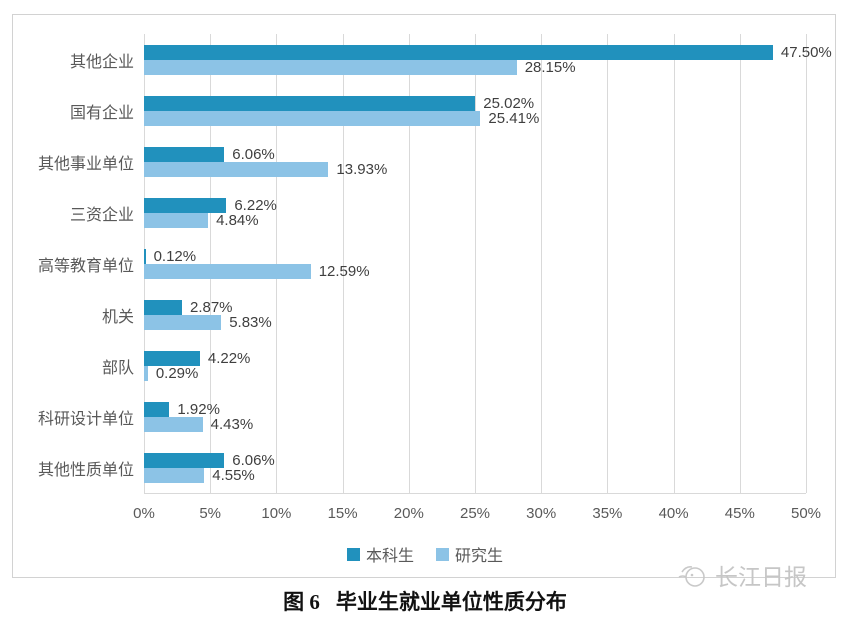 Image resolution: width=850 pixels, height=626 pixels. I want to click on figure-number: 图 6, so click(301, 602).